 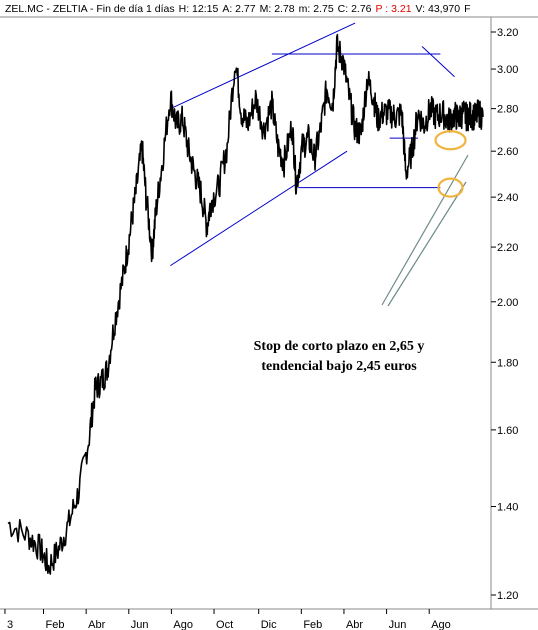 I want to click on header-segment: H: 12:15, so click(x=199, y=9).